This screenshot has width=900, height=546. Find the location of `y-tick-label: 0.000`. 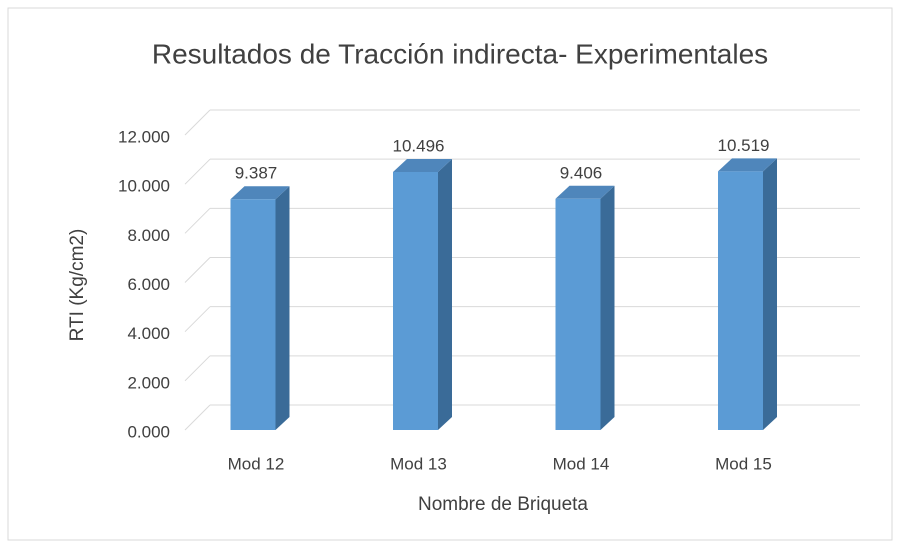

y-tick-label: 0.000 is located at coordinates (148, 431).